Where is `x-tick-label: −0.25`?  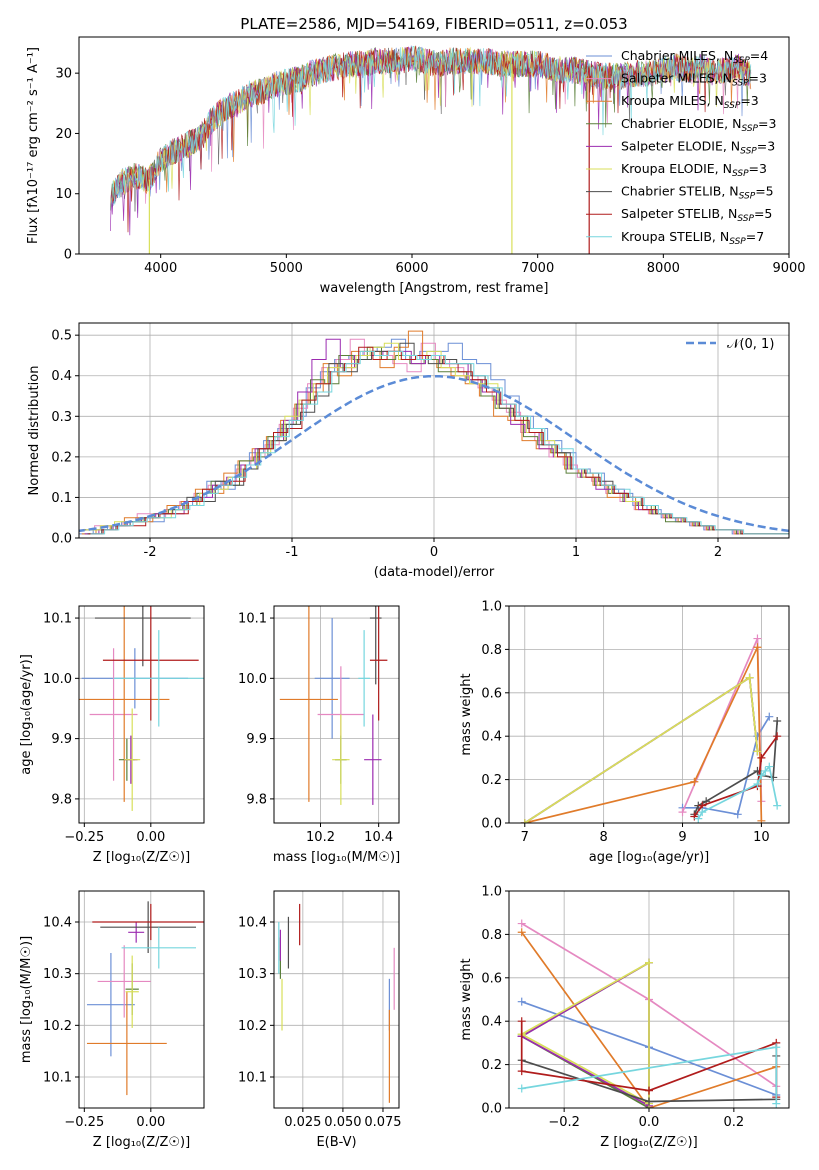
x-tick-label: −0.25 is located at coordinates (84, 837).